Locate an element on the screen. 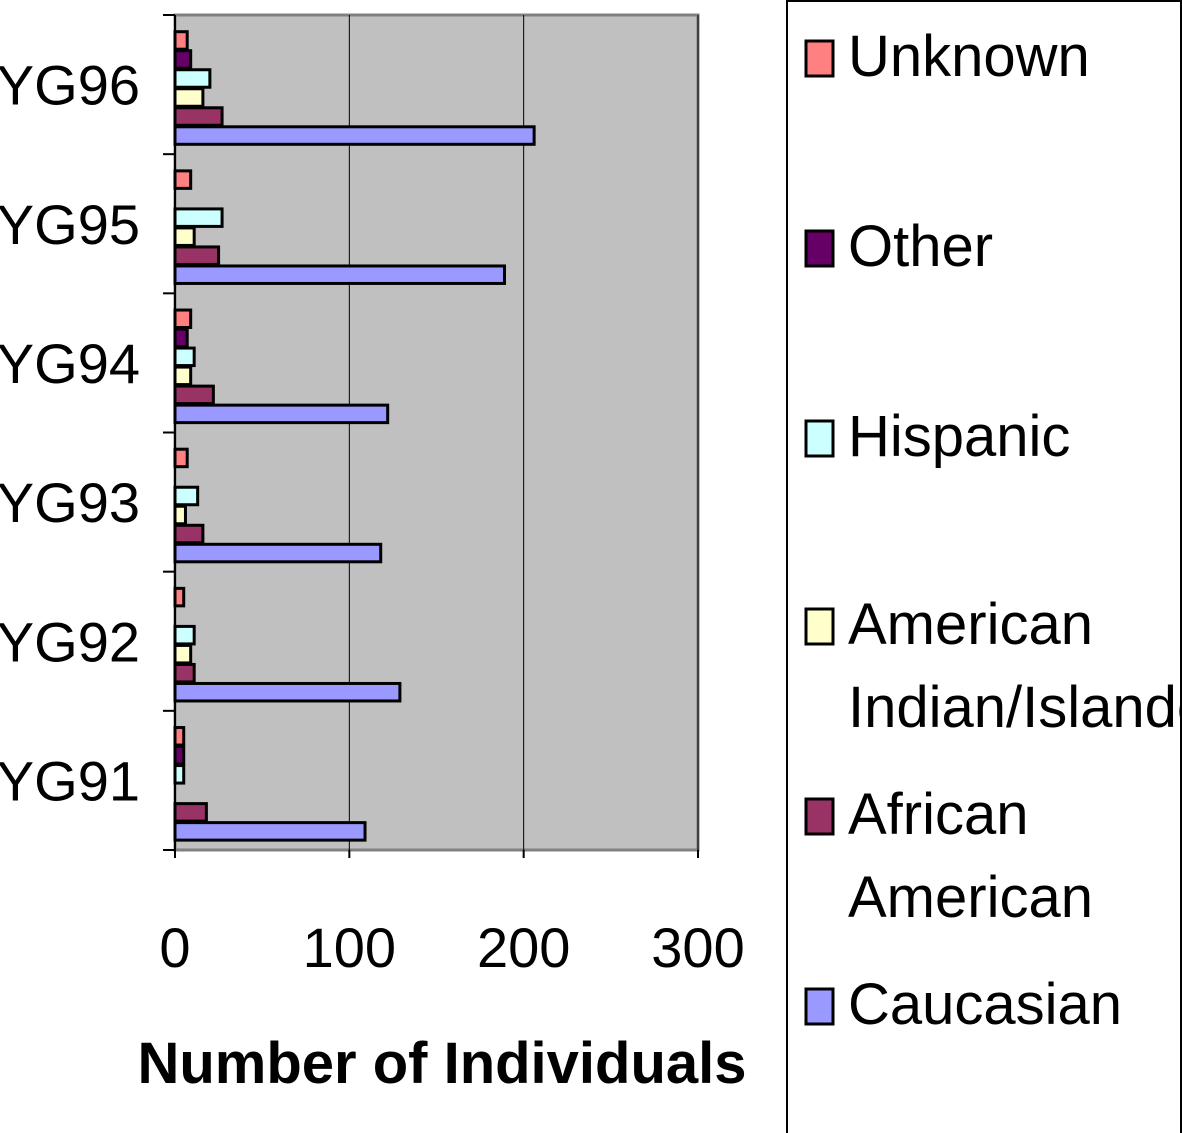  legend-swatch-hispanic is located at coordinates (819, 438).